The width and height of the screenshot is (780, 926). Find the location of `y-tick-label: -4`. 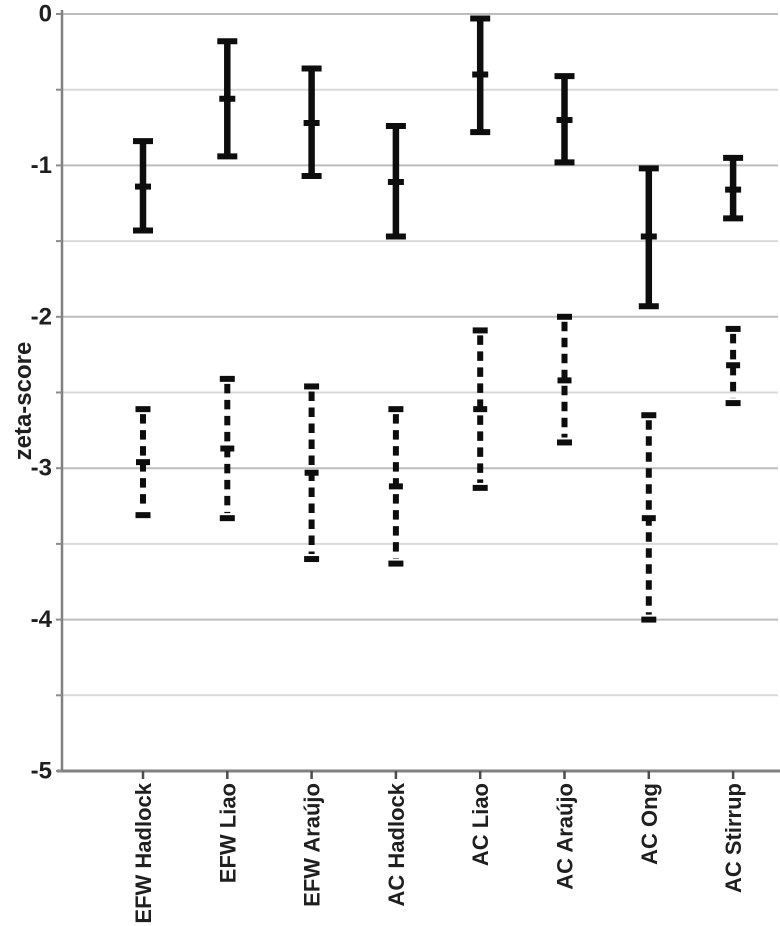

y-tick-label: -4 is located at coordinates (42, 619).